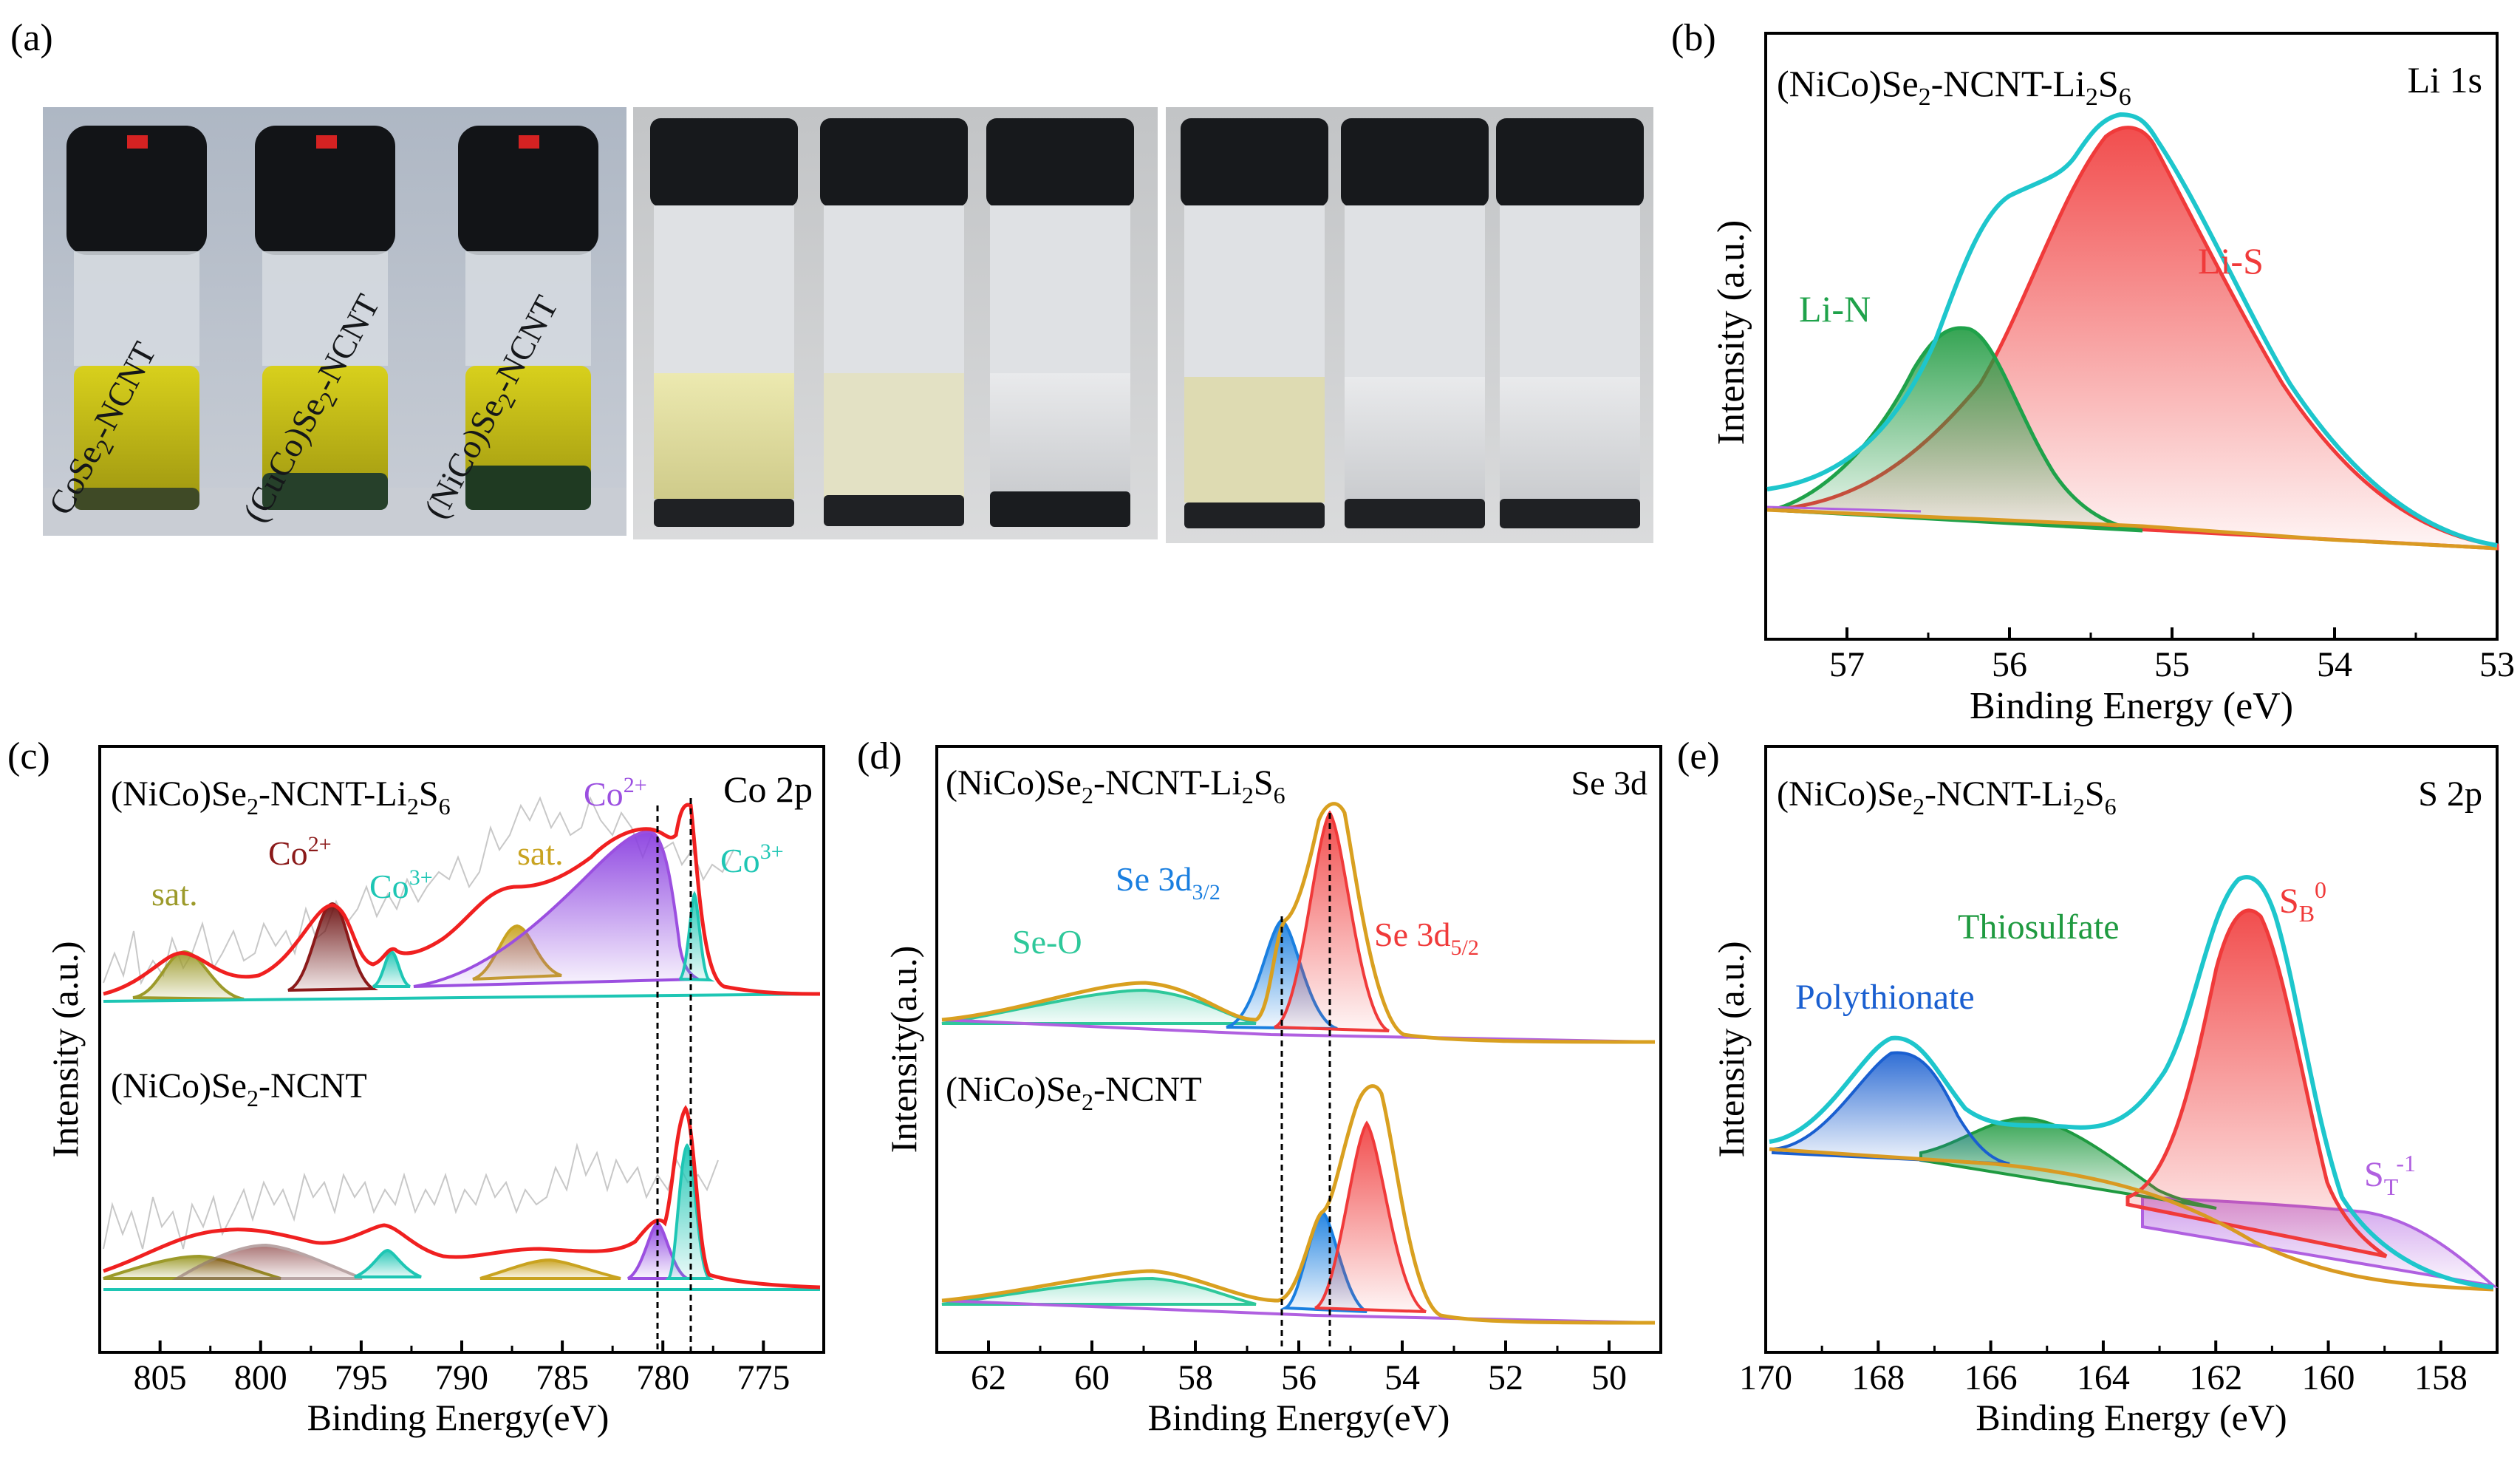 Image resolution: width=2520 pixels, height=1458 pixels. What do you see at coordinates (2390, 1175) in the screenshot?
I see `peak-label-st-1: ST-1` at bounding box center [2390, 1175].